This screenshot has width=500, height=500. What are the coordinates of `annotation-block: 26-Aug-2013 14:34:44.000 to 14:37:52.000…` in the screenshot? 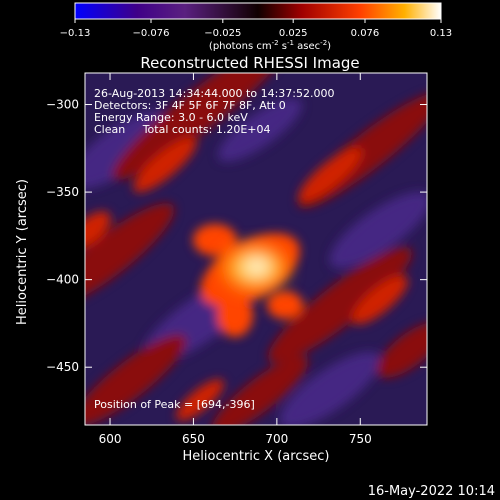 It's located at (214, 111).